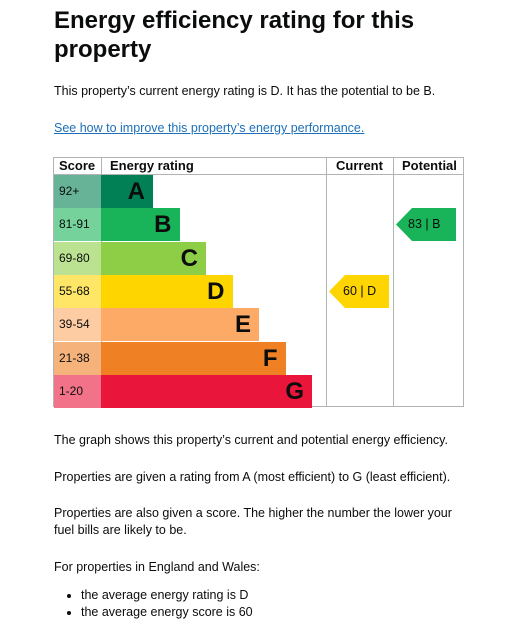  Describe the element at coordinates (77, 258) in the screenshot. I see `band-score-range: 69-80` at that location.